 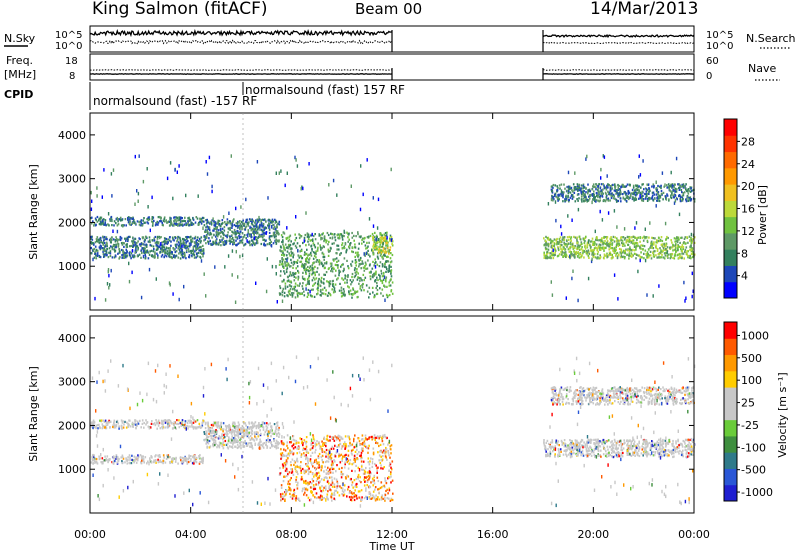 I want to click on cpid-label: CPID, so click(x=18, y=94).